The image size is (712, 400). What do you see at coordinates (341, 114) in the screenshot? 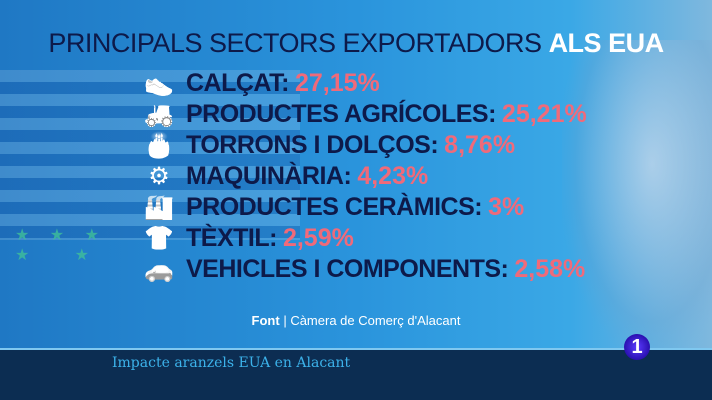
I see `sector-label: PRODUCTES AGRÍCOLES:` at bounding box center [341, 114].